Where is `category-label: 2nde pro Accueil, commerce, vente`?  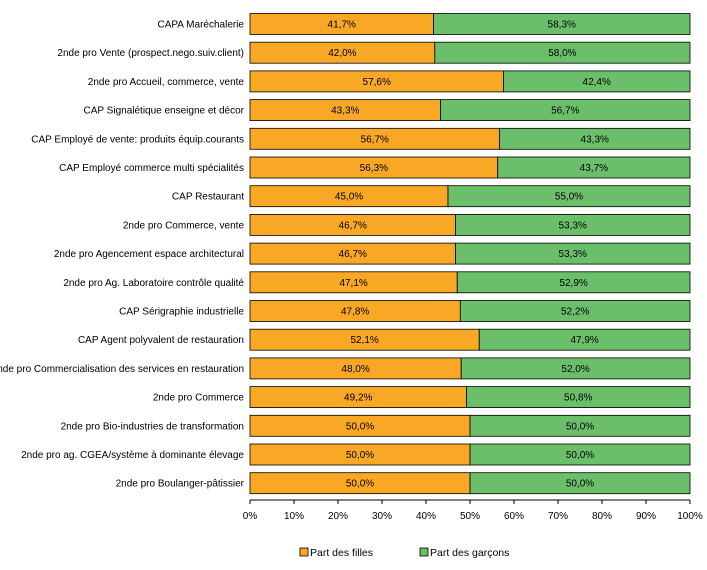 category-label: 2nde pro Accueil, commerce, vente is located at coordinates (166, 82).